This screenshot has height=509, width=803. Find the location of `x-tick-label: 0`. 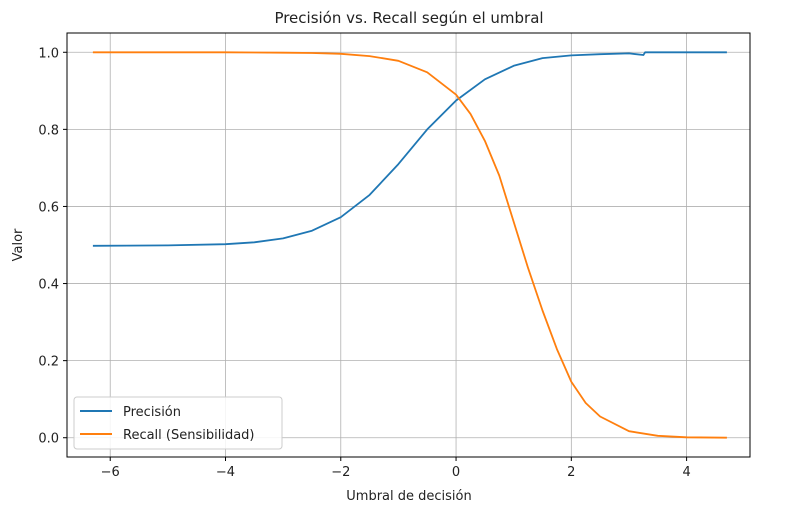

x-tick-label: 0 is located at coordinates (456, 472).